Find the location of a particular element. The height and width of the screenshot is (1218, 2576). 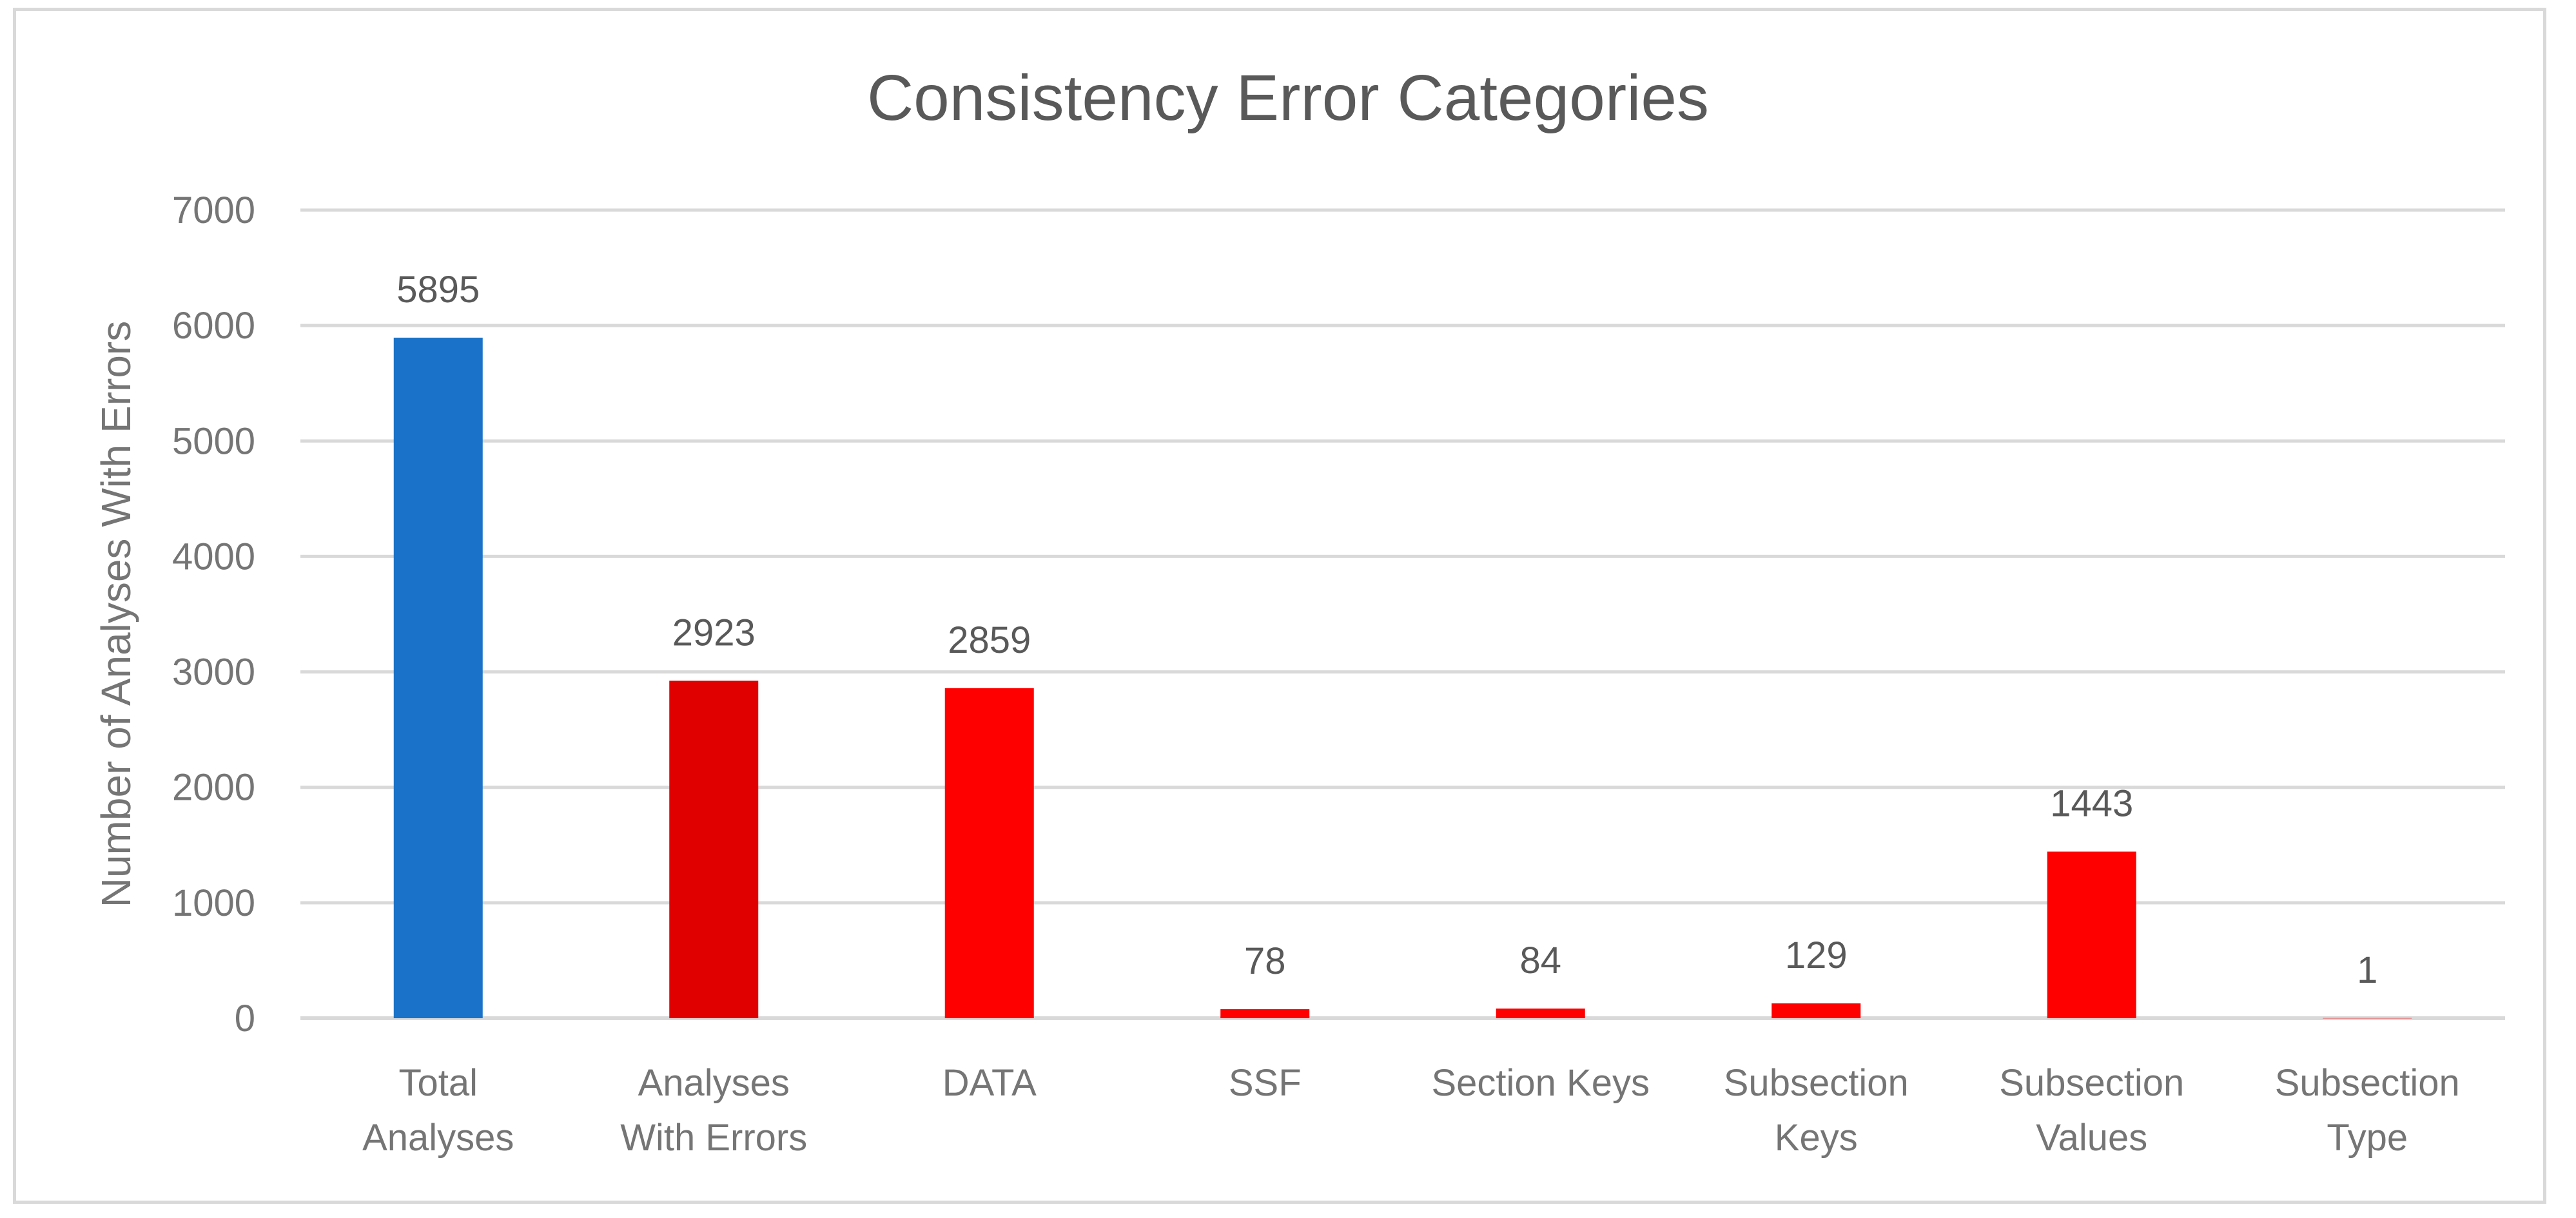

data-label: 5895 is located at coordinates (438, 290).